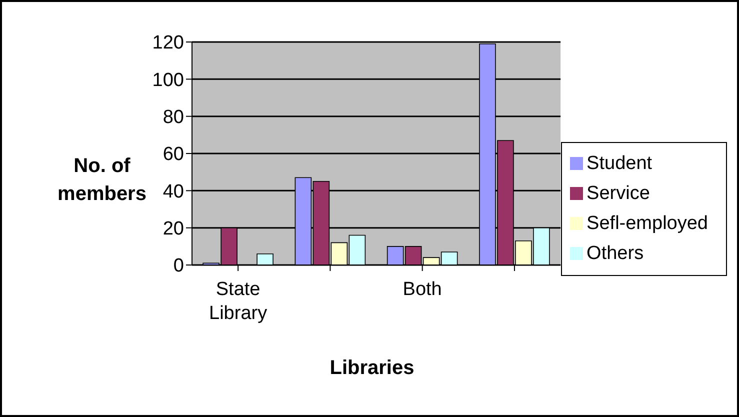  What do you see at coordinates (647, 223) in the screenshot?
I see `legend-label: Sefl-employed` at bounding box center [647, 223].